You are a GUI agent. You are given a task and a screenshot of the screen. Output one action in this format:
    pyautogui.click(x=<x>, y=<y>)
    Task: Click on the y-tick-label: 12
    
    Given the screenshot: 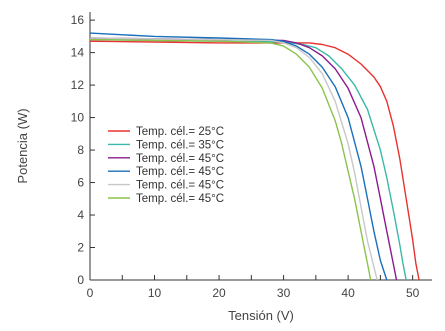 What is the action you would take?
    pyautogui.click(x=78, y=85)
    